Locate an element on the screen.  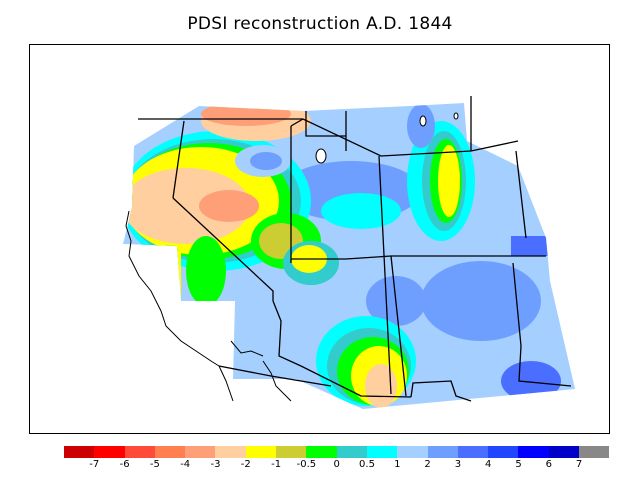
colorbar-tick-label: 1 is located at coordinates (397, 464).